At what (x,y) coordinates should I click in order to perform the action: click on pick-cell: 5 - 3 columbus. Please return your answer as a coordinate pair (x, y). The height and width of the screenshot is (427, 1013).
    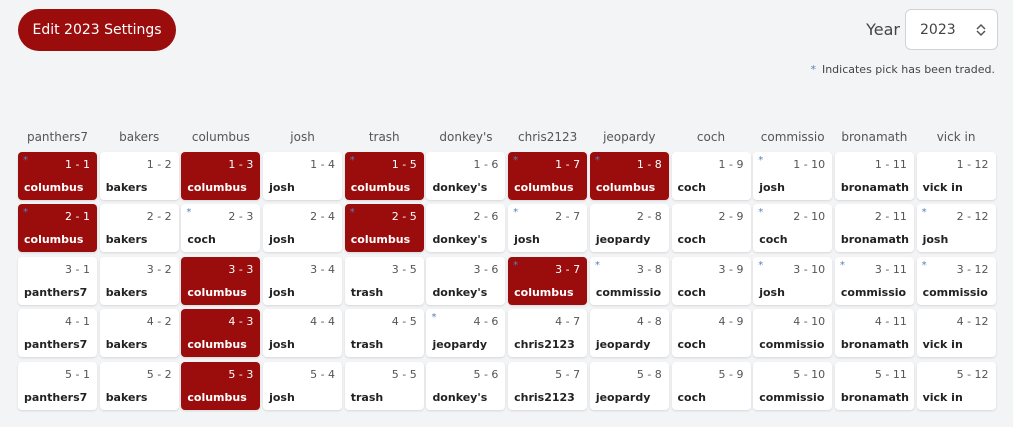
    Looking at the image, I should click on (221, 385).